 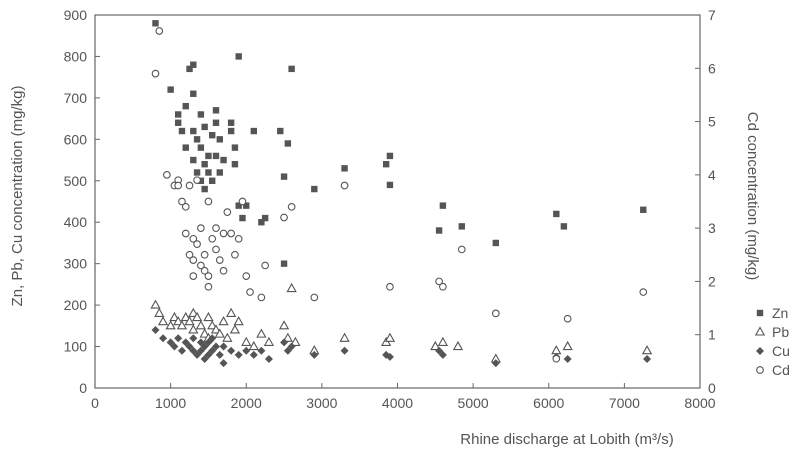 What do you see at coordinates (781, 370) in the screenshot?
I see `legend-label-cd: Cd` at bounding box center [781, 370].